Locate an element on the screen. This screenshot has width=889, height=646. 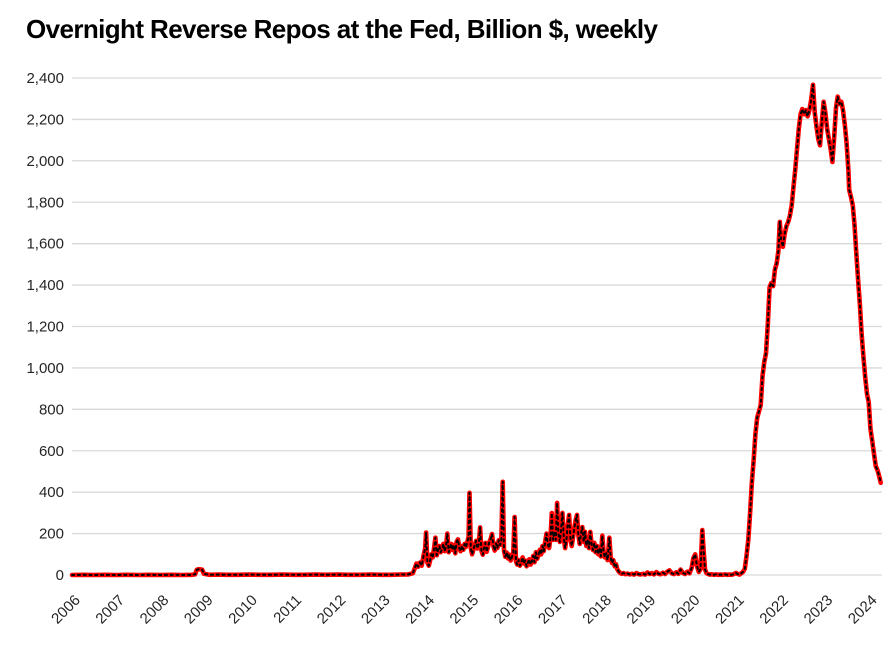
x-tick-label: 2016 is located at coordinates (509, 610).